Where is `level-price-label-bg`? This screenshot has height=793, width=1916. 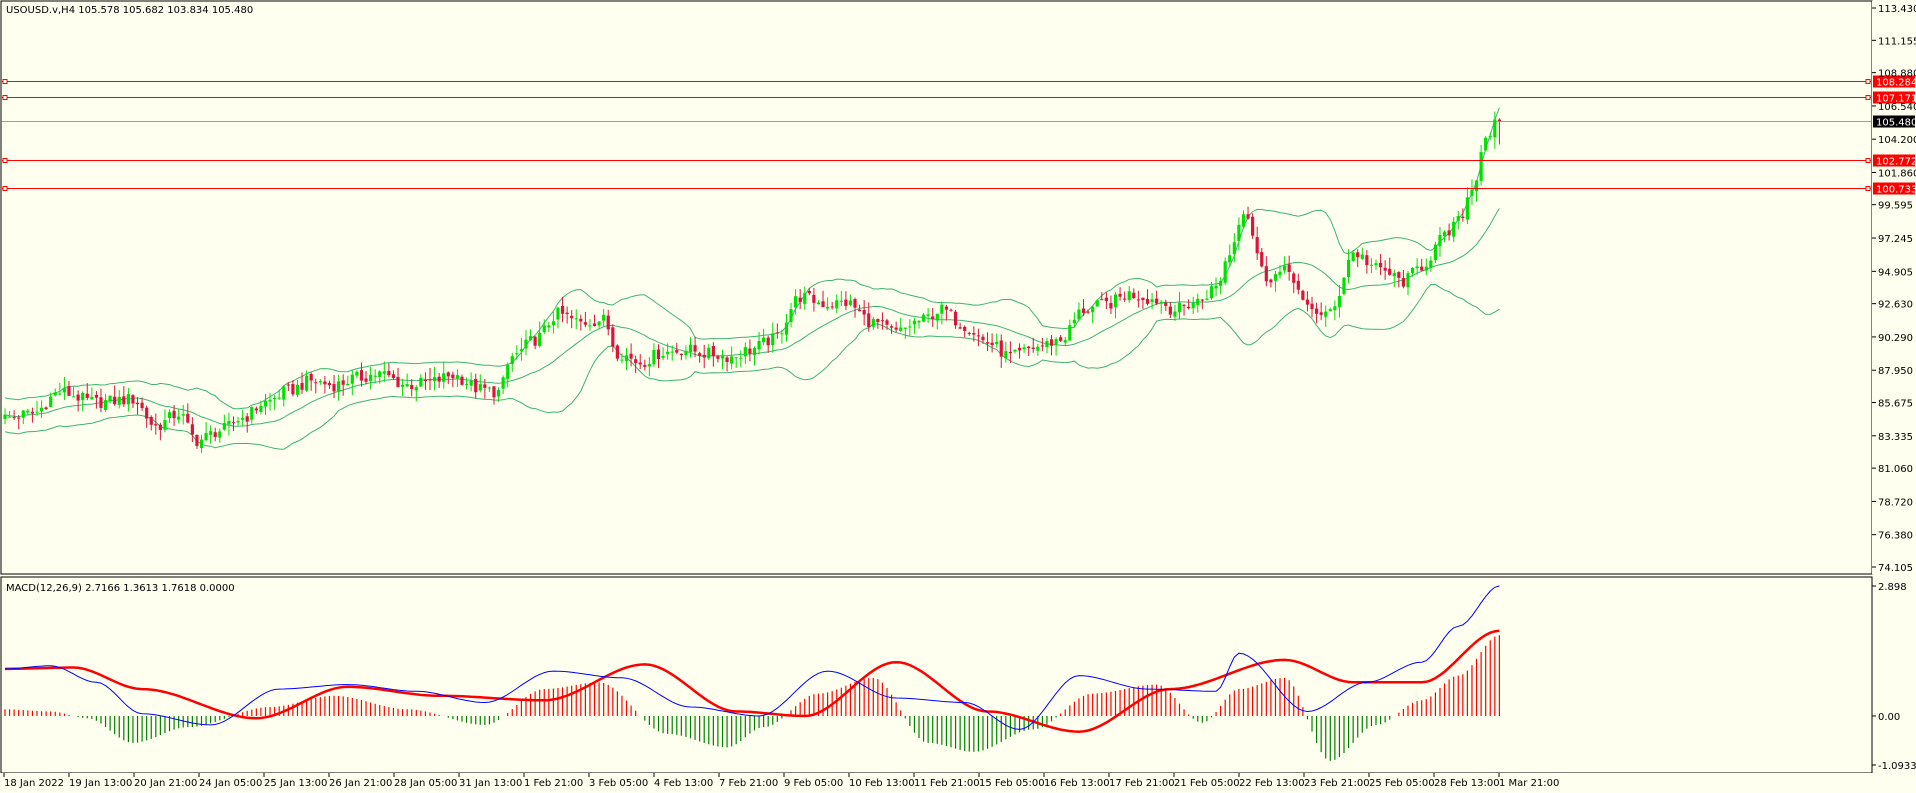 level-price-label-bg is located at coordinates (1894, 97).